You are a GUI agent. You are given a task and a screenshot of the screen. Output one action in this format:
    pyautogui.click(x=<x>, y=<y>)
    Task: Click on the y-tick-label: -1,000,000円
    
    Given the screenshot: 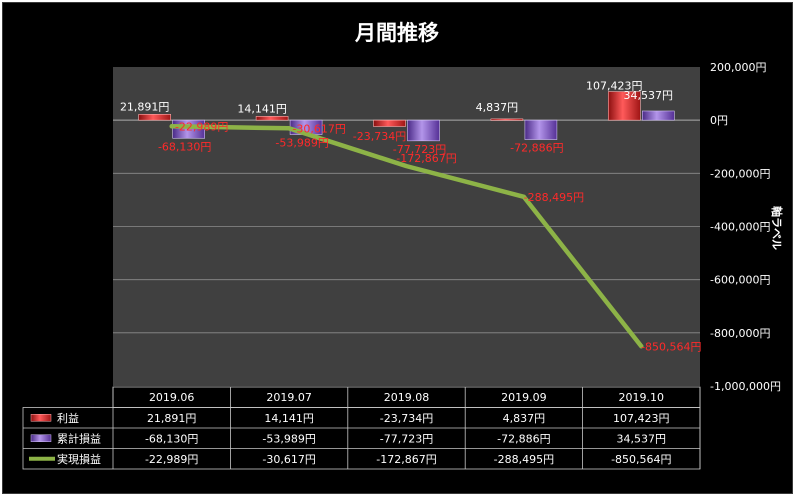 What is the action you would take?
    pyautogui.click(x=745, y=386)
    